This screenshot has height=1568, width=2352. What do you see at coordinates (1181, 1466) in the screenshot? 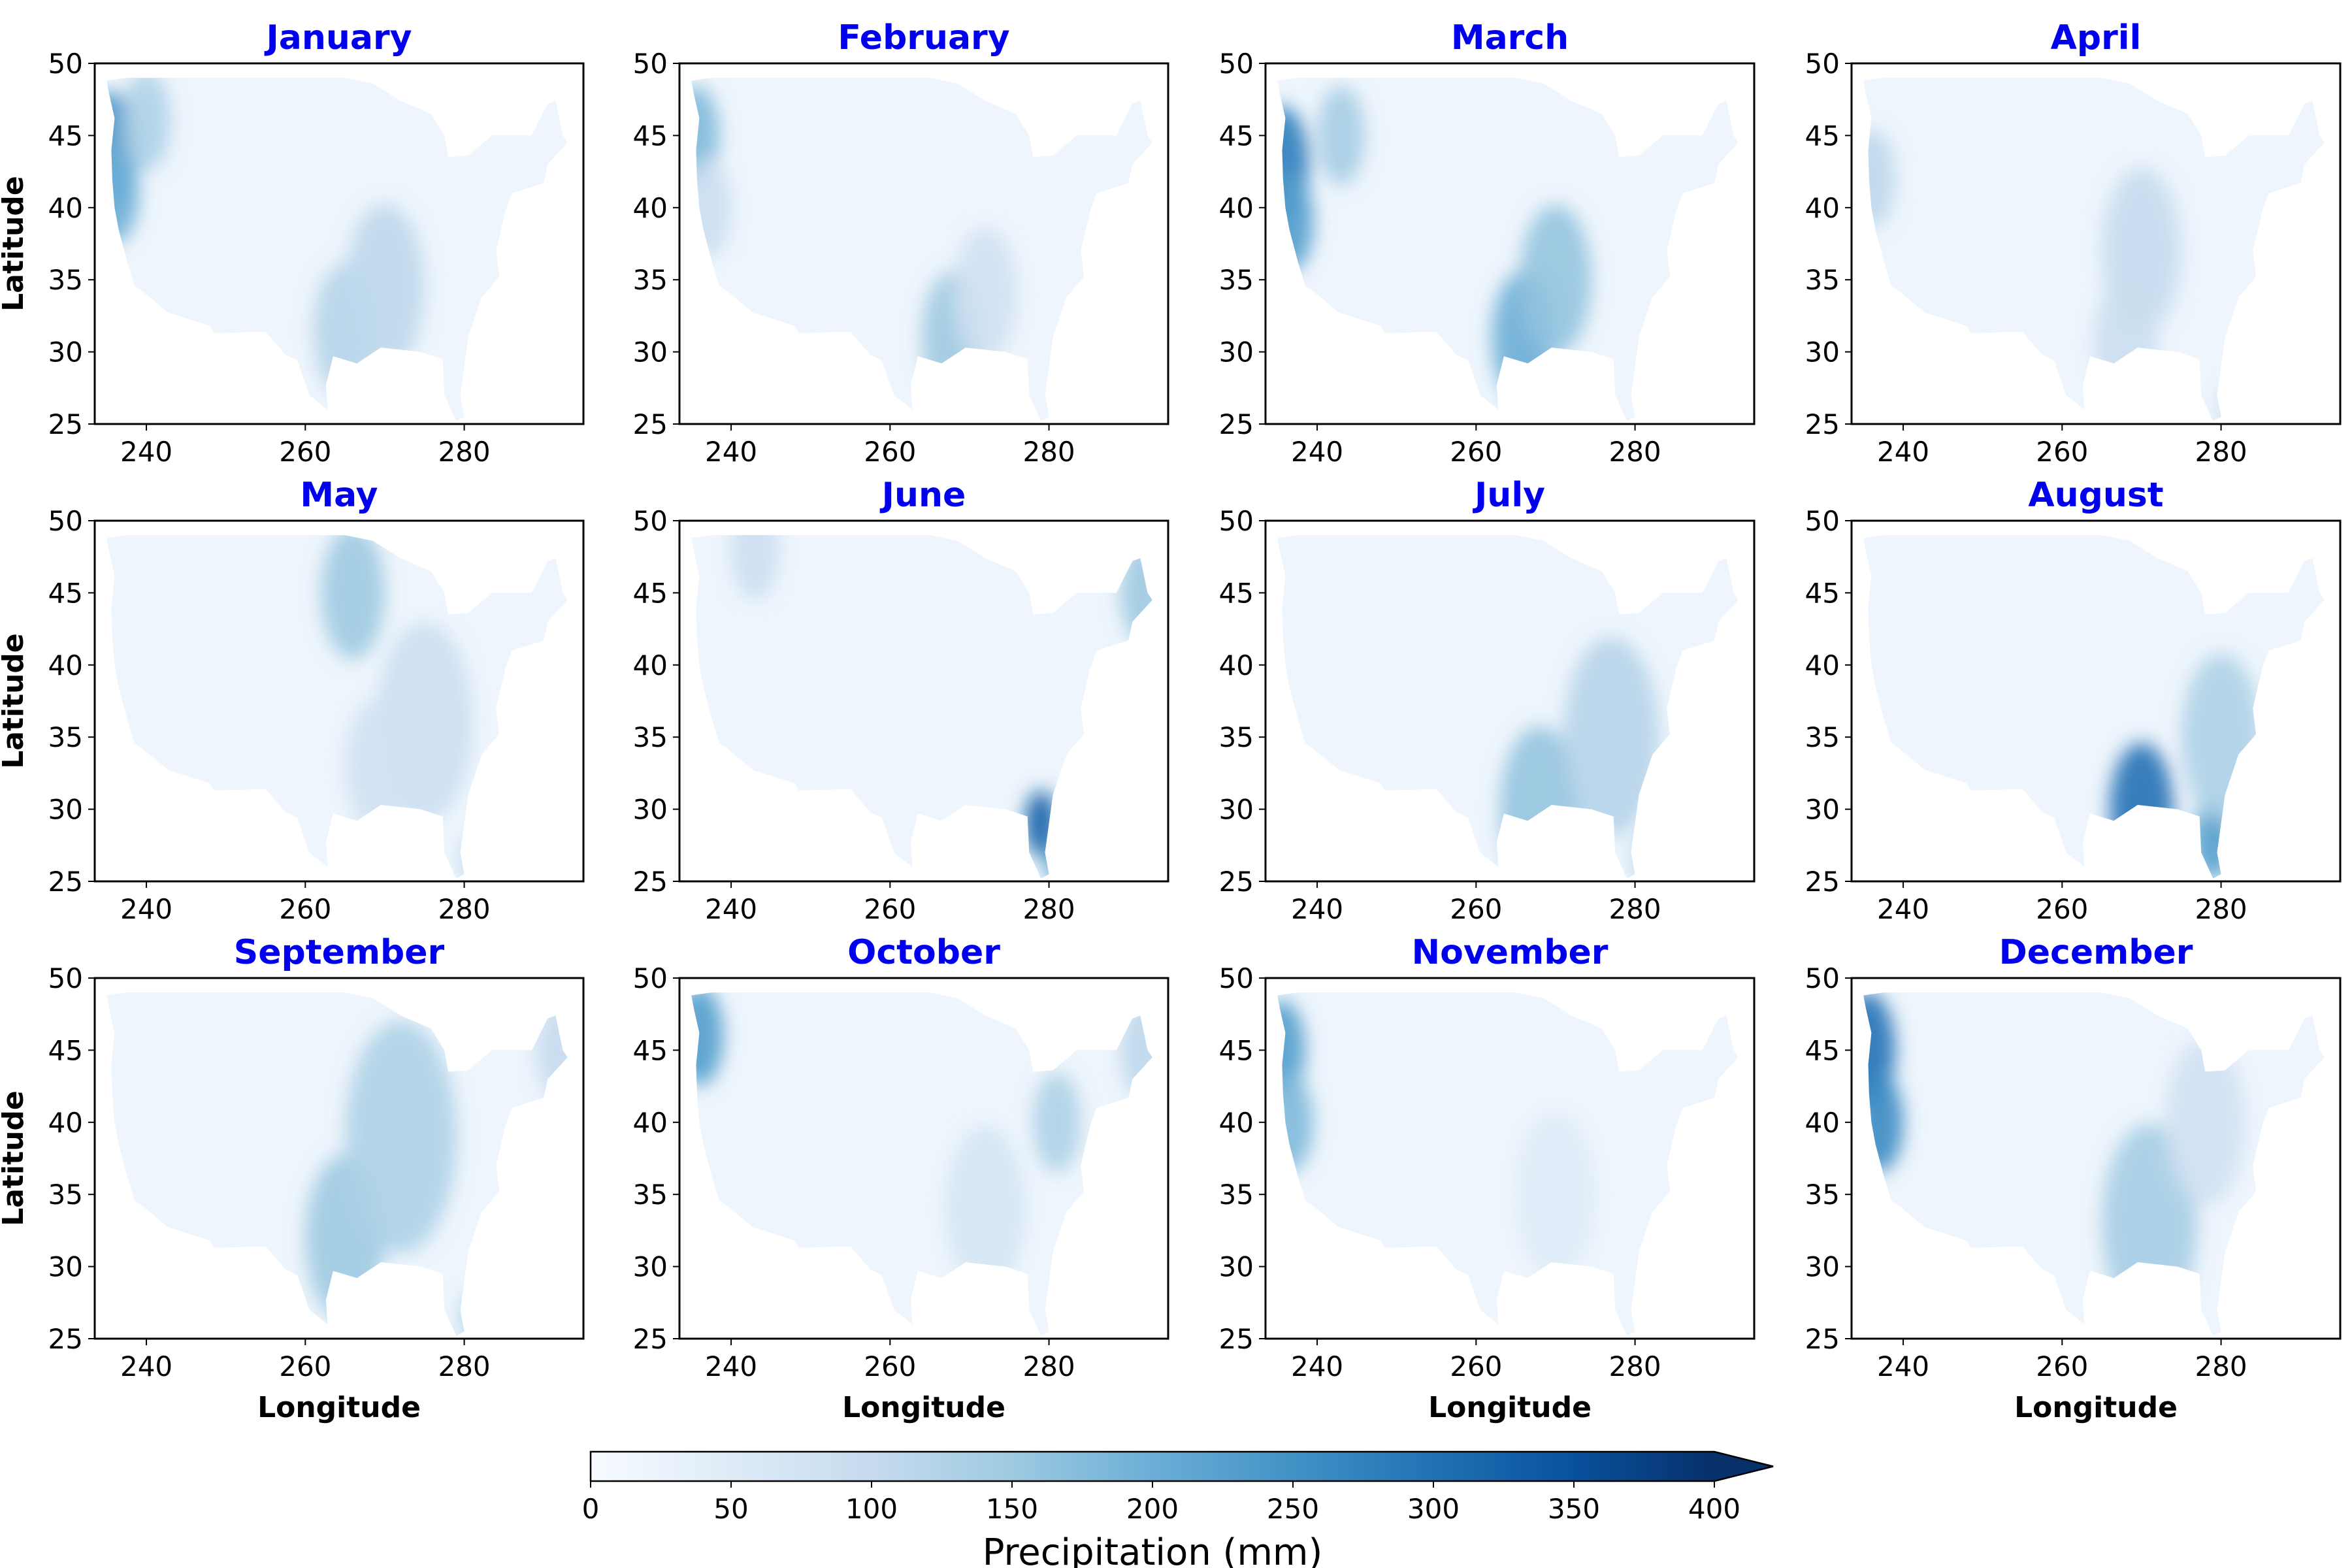
I see `colorbar-outline` at bounding box center [1181, 1466].